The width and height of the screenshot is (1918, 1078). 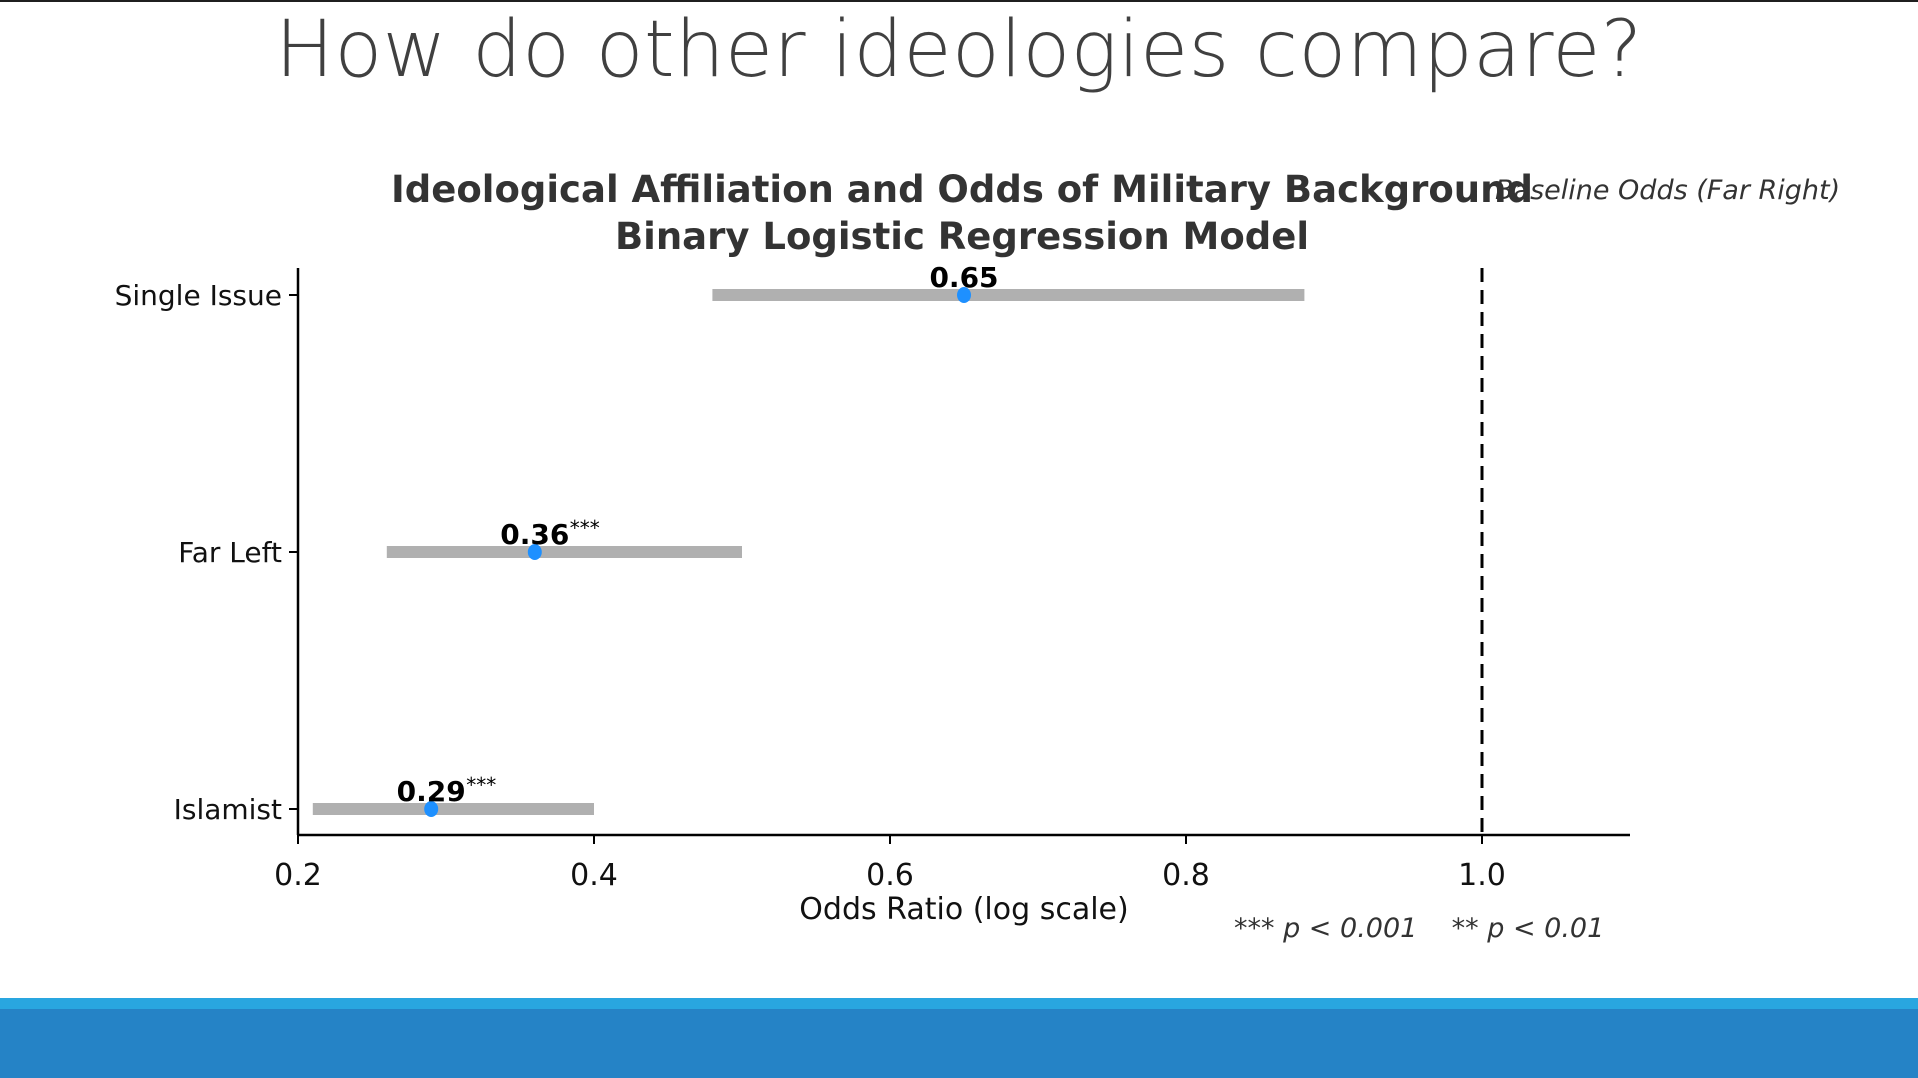 I want to click on y-tick-label: Islamist, so click(x=228, y=809).